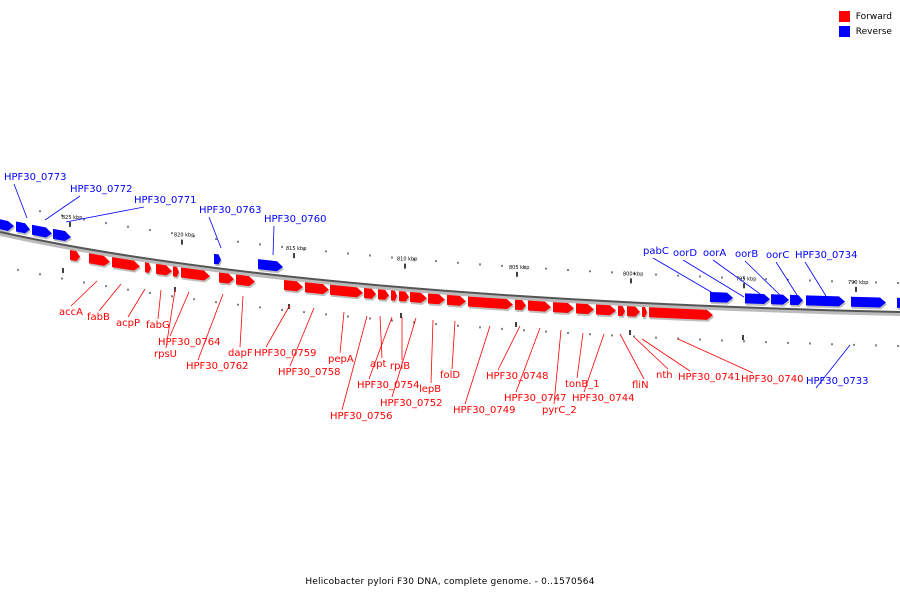 The image size is (900, 600). Describe the element at coordinates (217, 366) in the screenshot. I see `gene-label-hpf30-0762: HPF30_0762` at that location.